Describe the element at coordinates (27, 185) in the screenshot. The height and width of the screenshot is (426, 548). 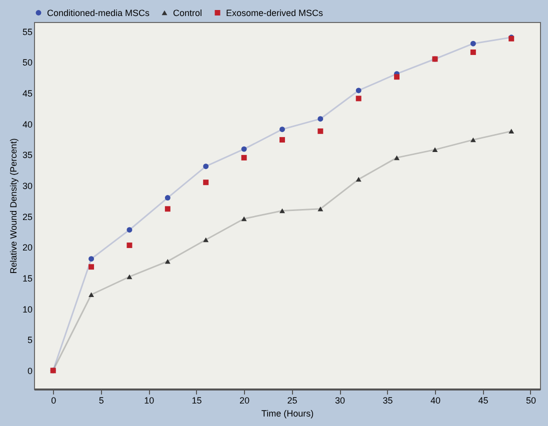
I see `y-tick-label: 30` at that location.